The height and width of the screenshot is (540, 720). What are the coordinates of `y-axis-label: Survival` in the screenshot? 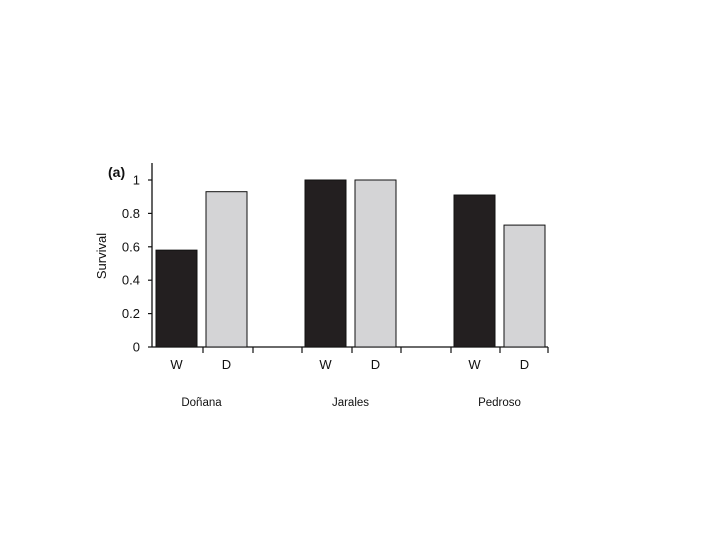 It's located at (101, 256).